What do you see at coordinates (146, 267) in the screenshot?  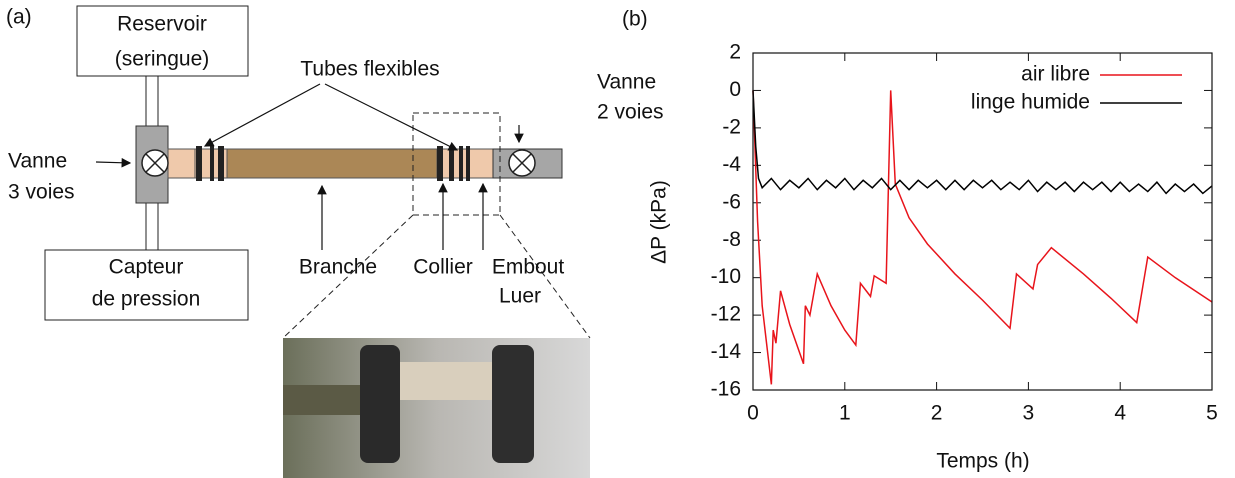 I see `sensor-label: Capteur` at bounding box center [146, 267].